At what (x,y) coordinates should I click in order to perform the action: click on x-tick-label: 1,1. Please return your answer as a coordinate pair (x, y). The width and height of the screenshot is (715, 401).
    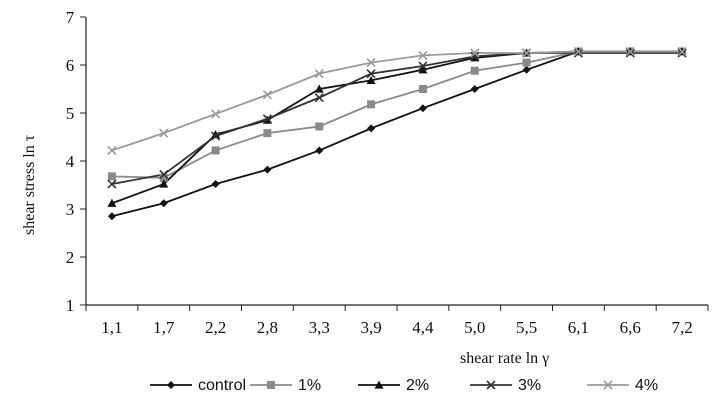
    Looking at the image, I should click on (111, 327).